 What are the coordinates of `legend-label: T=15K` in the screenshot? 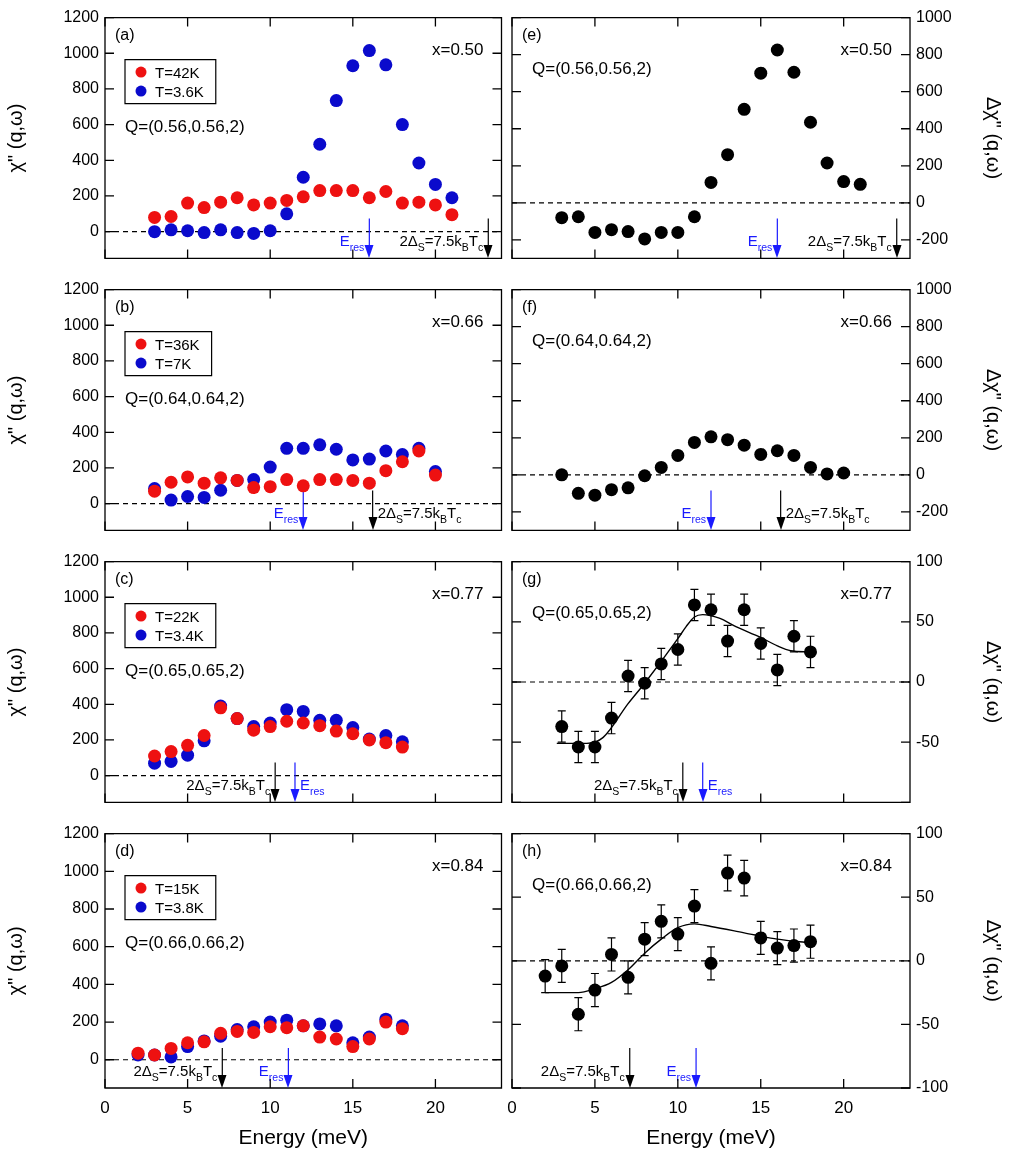 It's located at (177, 888).